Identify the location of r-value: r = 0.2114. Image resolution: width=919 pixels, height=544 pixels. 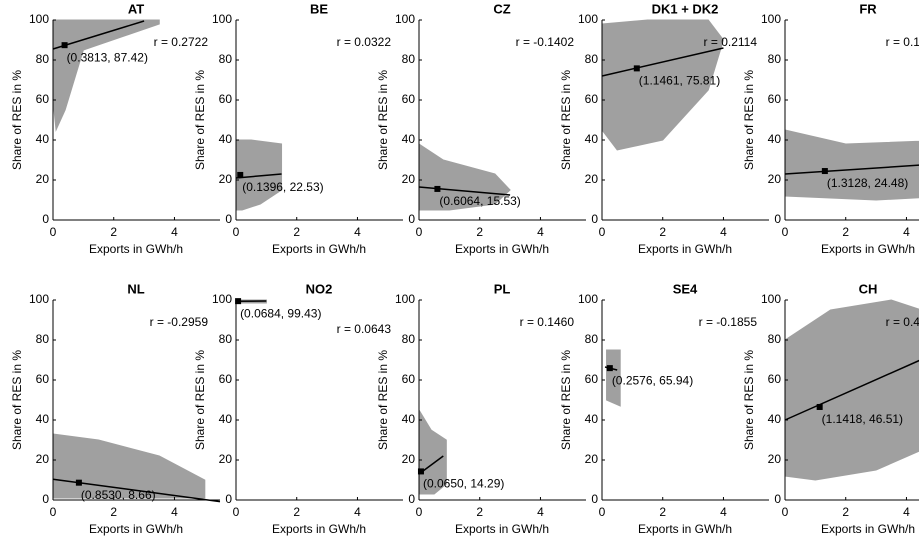
(731, 42).